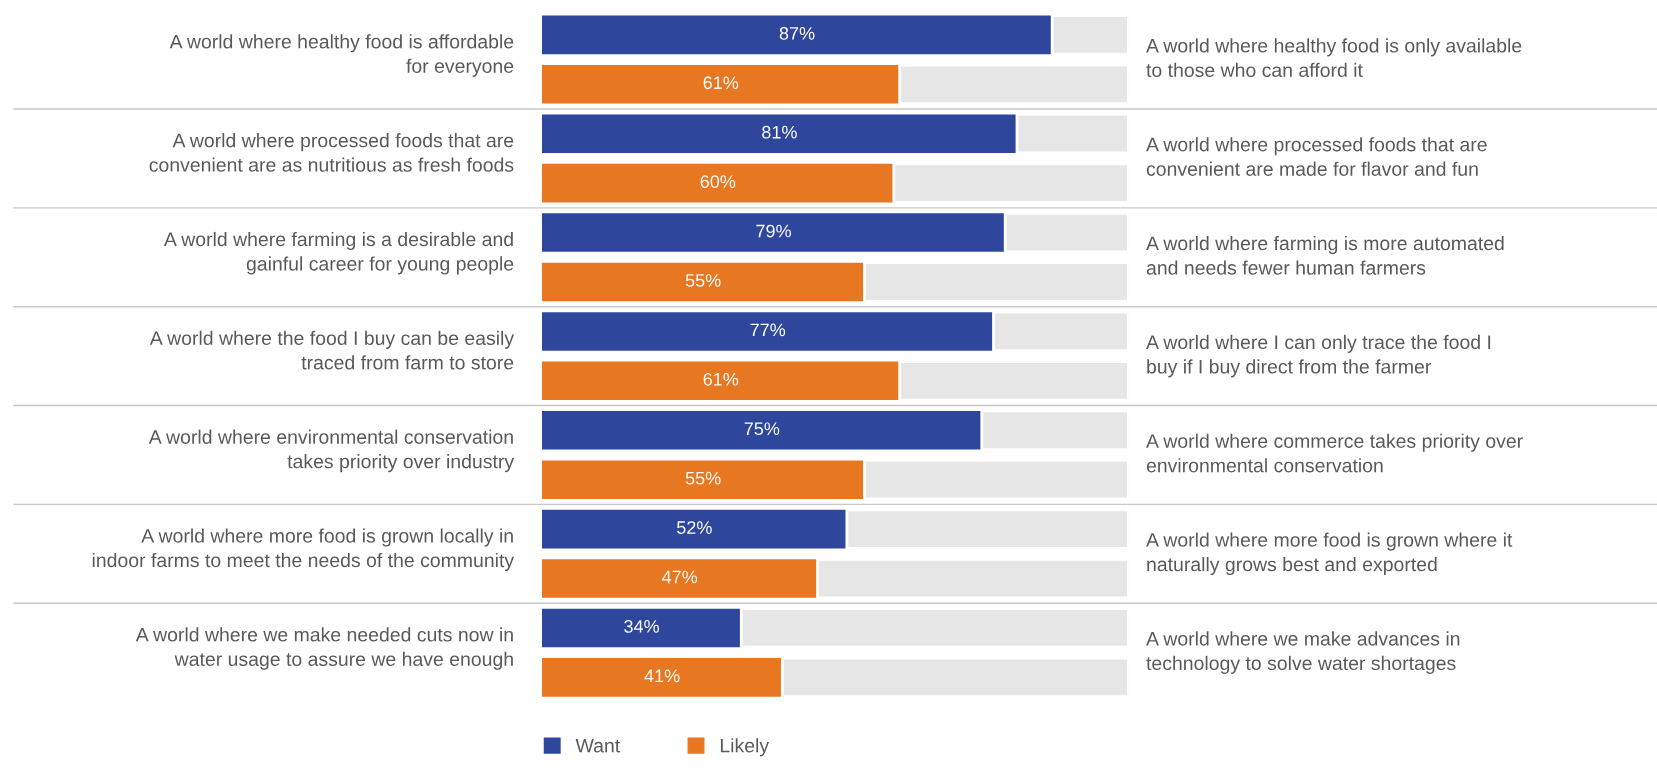 The width and height of the screenshot is (1657, 770). What do you see at coordinates (331, 451) in the screenshot?
I see `y-tick-label: A world where environmental conservation takes priority over industry` at bounding box center [331, 451].